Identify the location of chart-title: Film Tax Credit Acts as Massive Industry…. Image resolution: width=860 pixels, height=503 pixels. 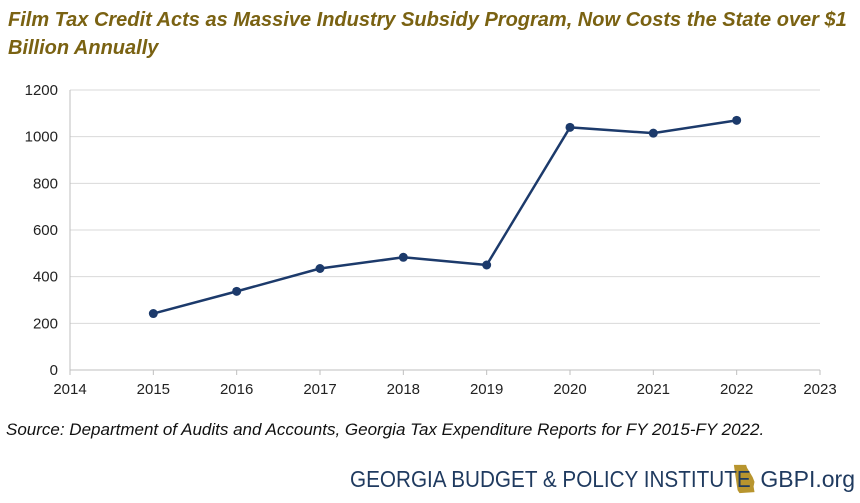
(427, 34).